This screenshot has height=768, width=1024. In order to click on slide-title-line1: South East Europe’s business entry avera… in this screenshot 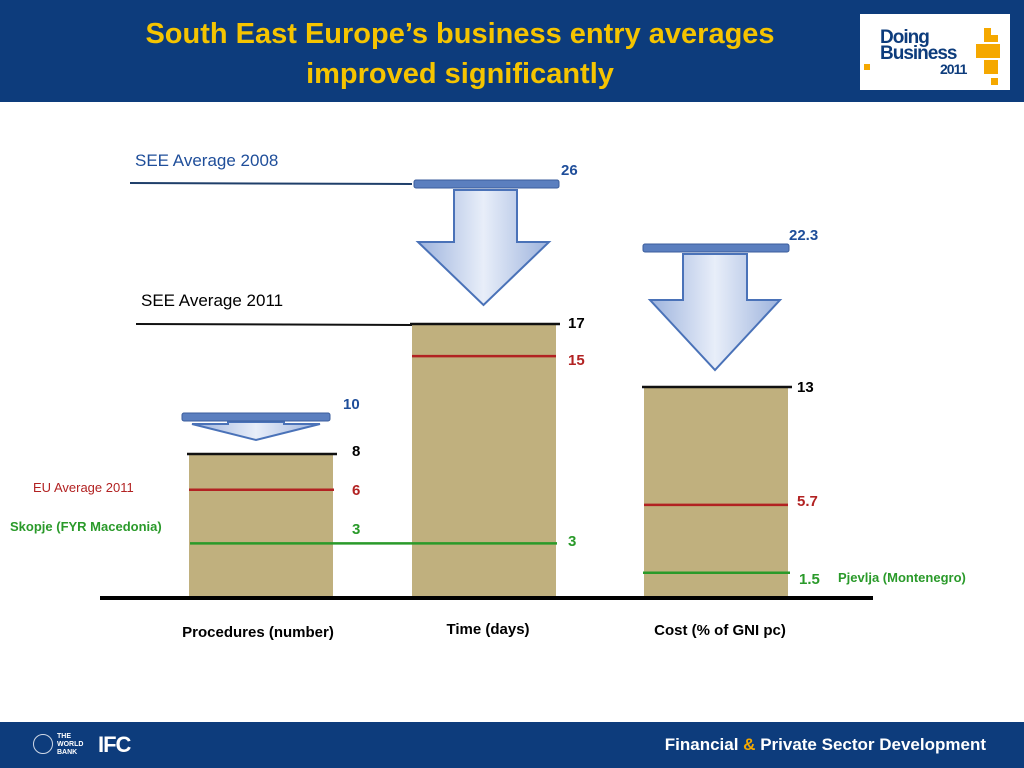, I will do `click(460, 34)`.